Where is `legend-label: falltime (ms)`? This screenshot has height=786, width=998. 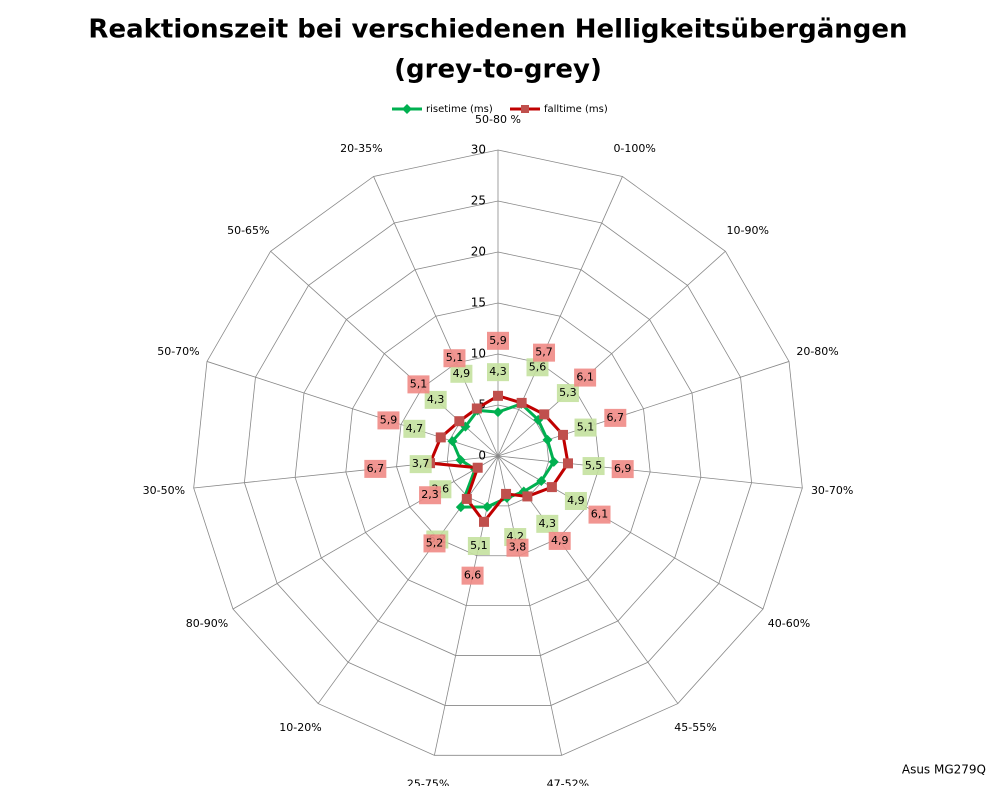 legend-label: falltime (ms) is located at coordinates (576, 109).